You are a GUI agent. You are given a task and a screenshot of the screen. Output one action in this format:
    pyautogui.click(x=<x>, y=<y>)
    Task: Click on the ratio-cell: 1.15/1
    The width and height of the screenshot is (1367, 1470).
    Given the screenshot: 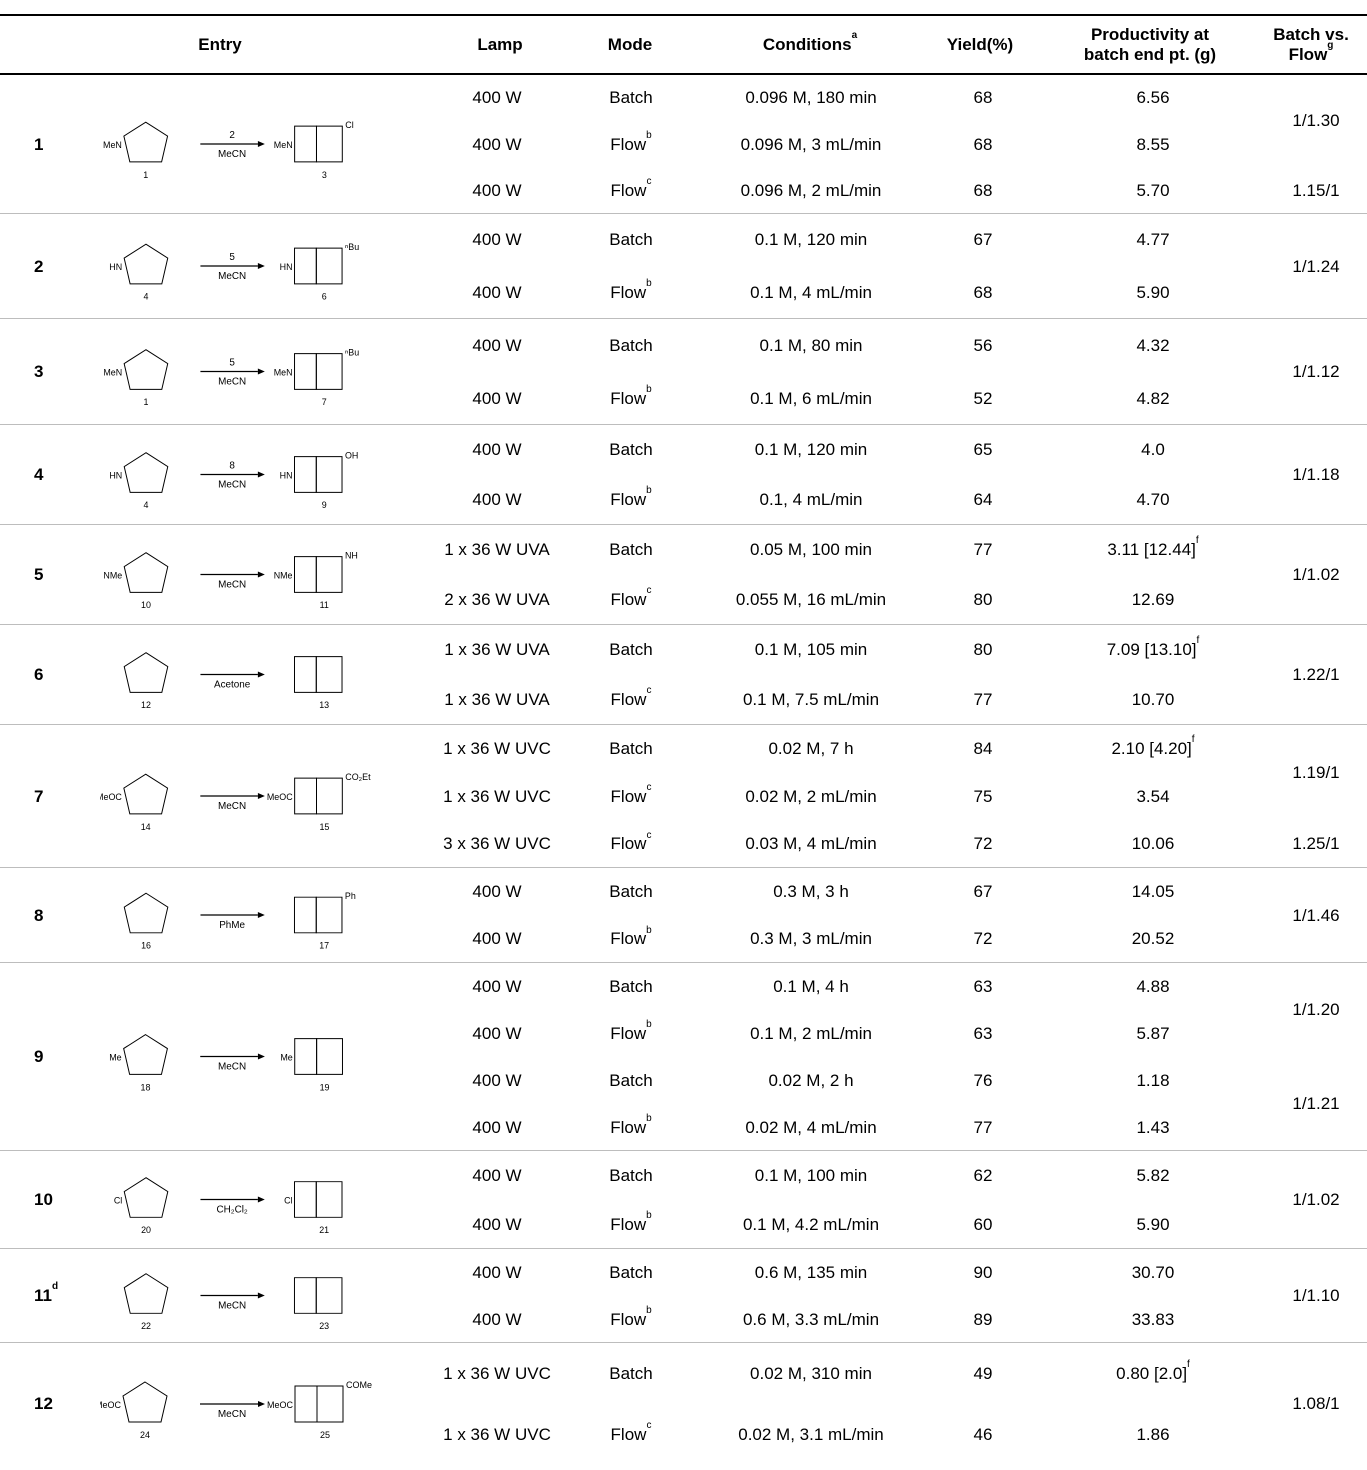 What is the action you would take?
    pyautogui.click(x=1316, y=190)
    